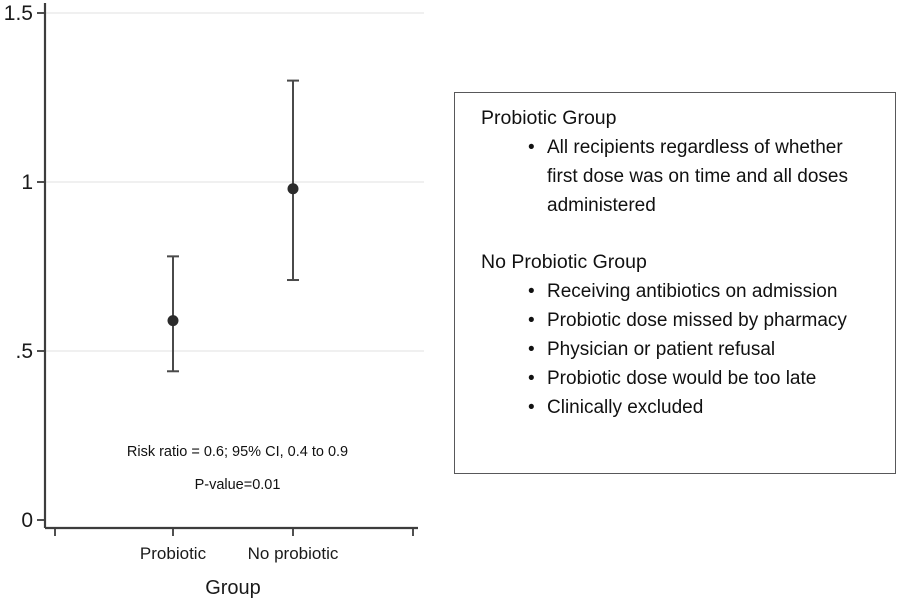  What do you see at coordinates (678, 320) in the screenshot?
I see `list-item: Probiotic dose missed by pharmacy` at bounding box center [678, 320].